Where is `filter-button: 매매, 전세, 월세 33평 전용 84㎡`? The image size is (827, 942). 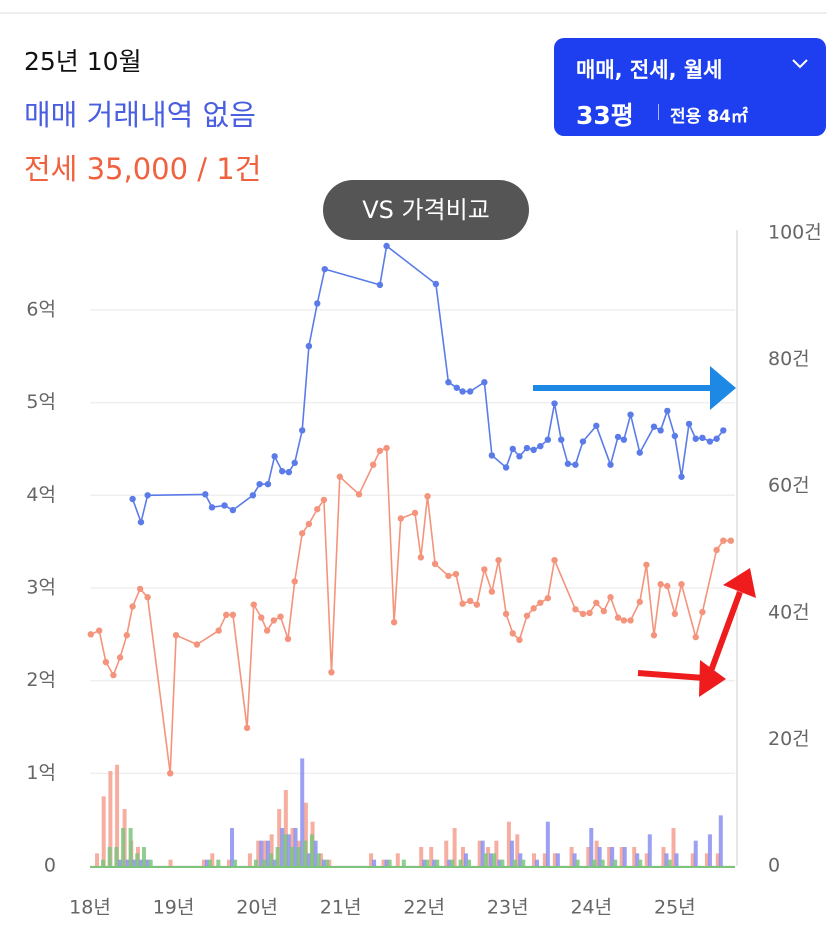
filter-button: 매매, 전세, 월세 33평 전용 84㎡ is located at coordinates (690, 87).